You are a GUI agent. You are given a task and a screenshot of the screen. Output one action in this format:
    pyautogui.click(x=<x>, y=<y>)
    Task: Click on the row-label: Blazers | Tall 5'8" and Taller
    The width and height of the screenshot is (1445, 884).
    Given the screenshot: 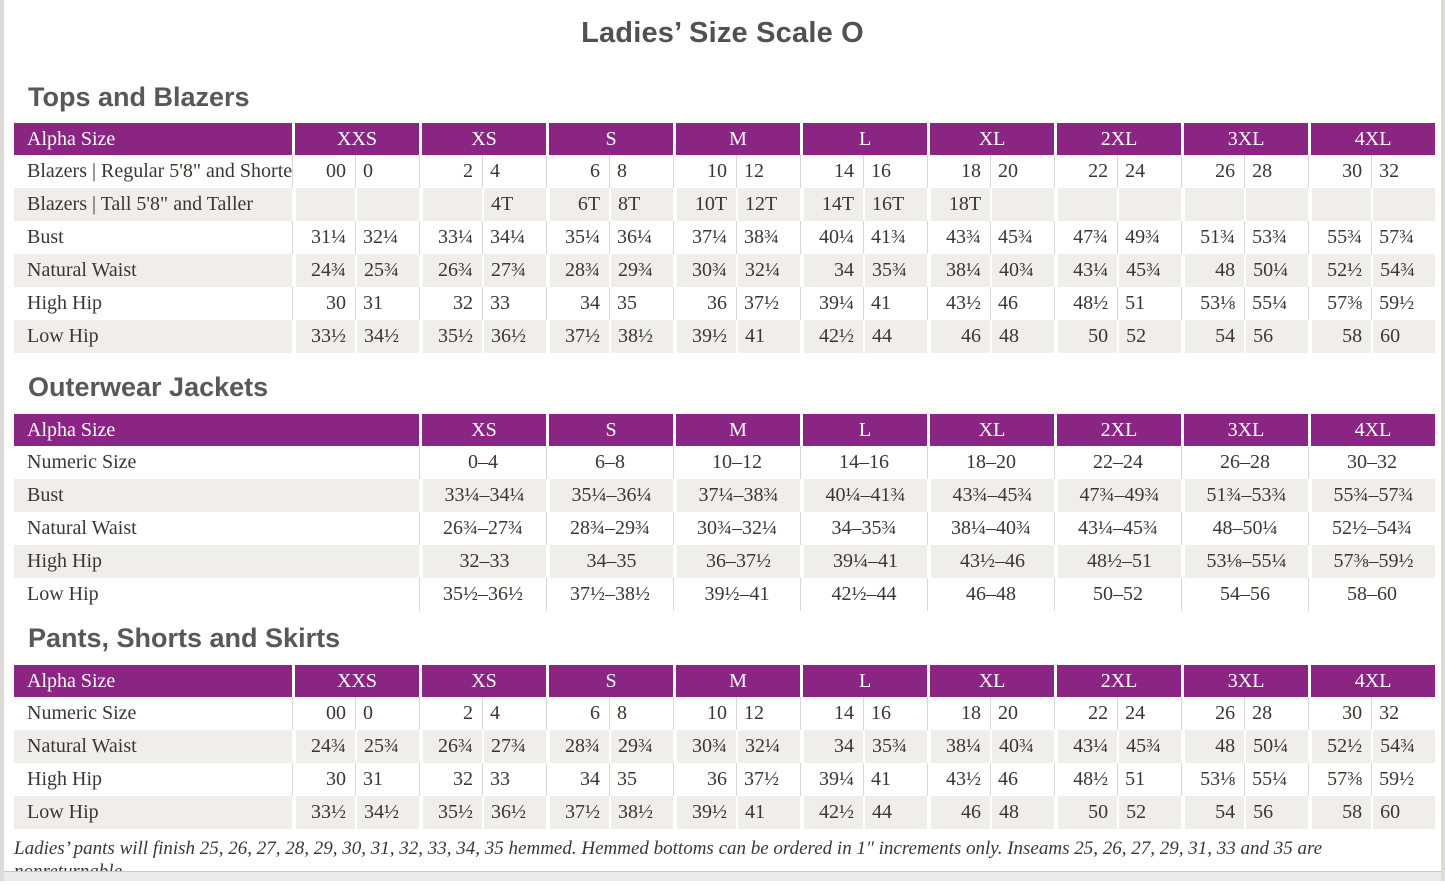 What is the action you would take?
    pyautogui.click(x=153, y=205)
    